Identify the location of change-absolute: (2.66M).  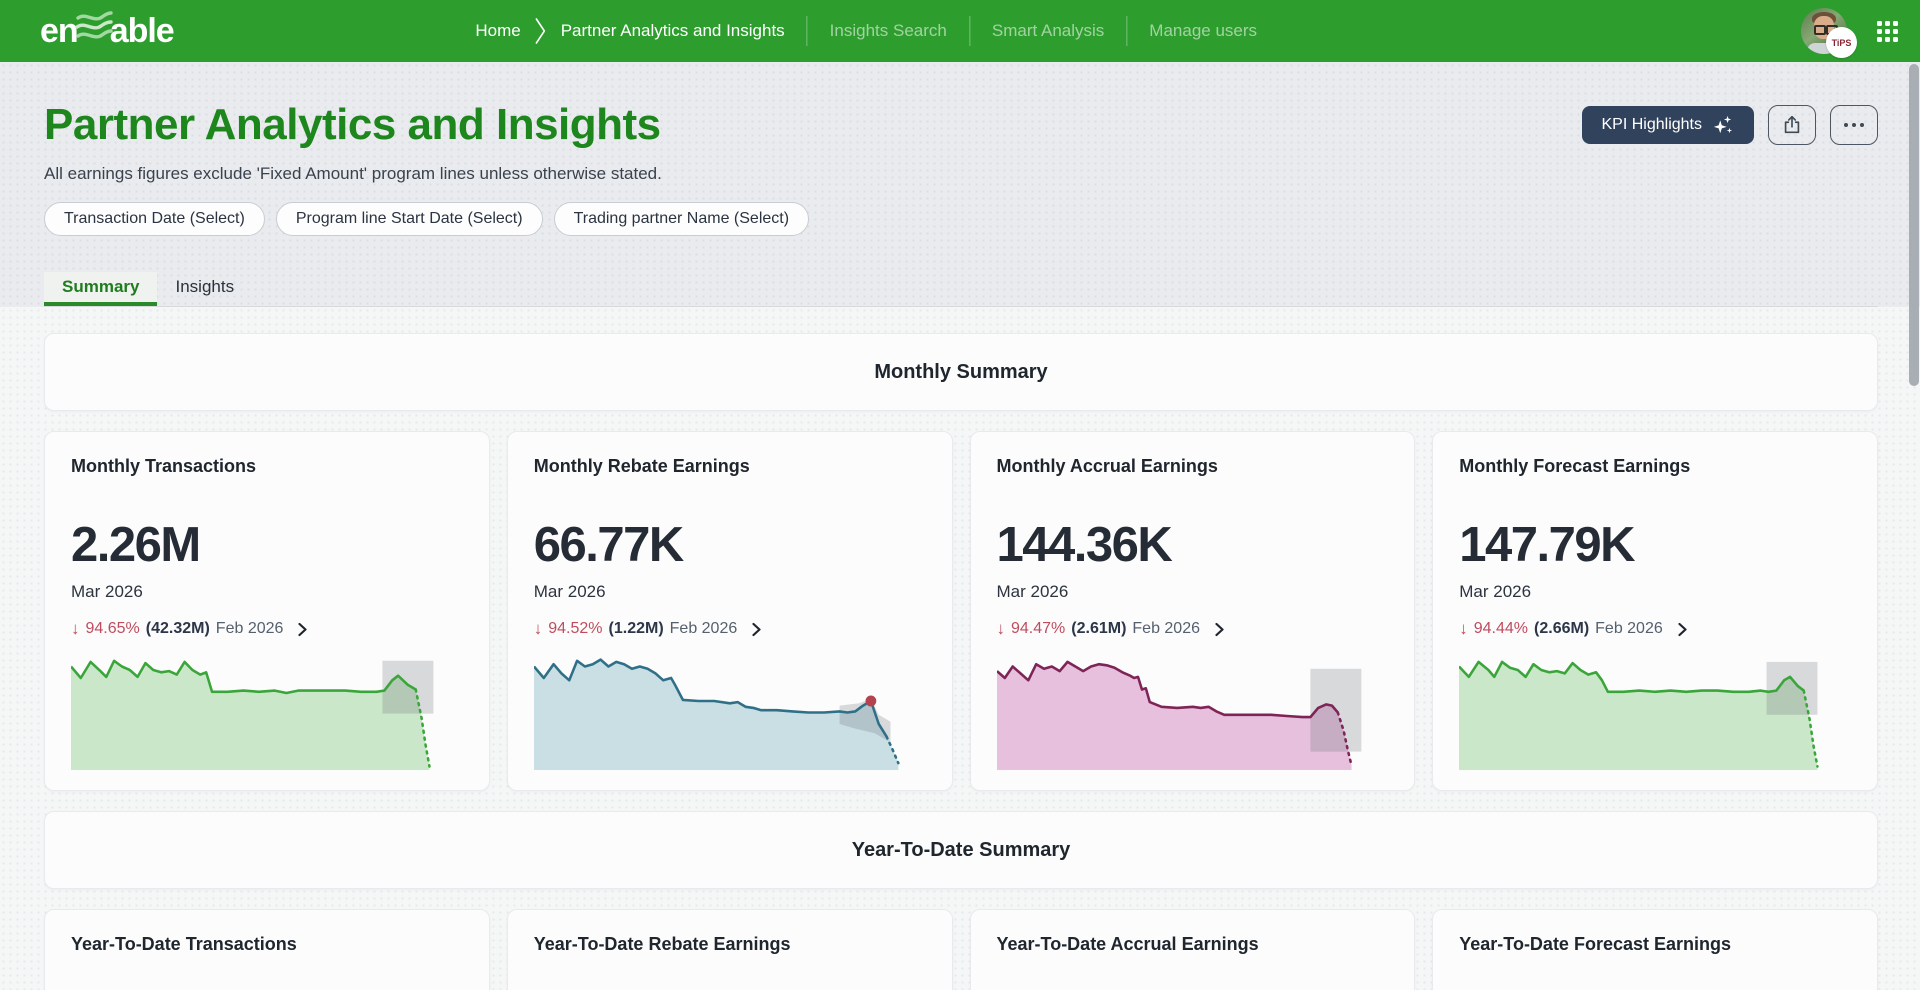
(1562, 628).